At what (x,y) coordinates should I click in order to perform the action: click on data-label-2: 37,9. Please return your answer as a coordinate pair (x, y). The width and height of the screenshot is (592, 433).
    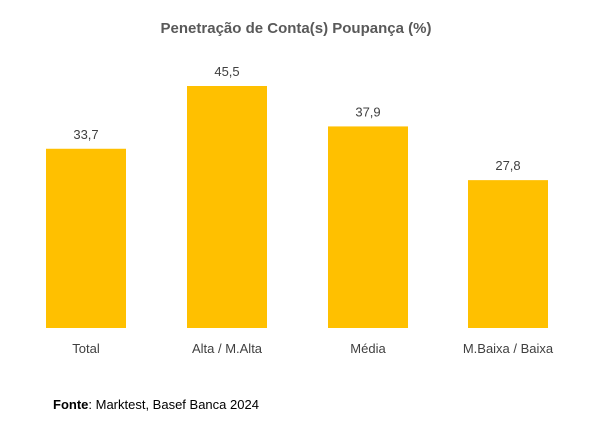
    Looking at the image, I should click on (367, 111).